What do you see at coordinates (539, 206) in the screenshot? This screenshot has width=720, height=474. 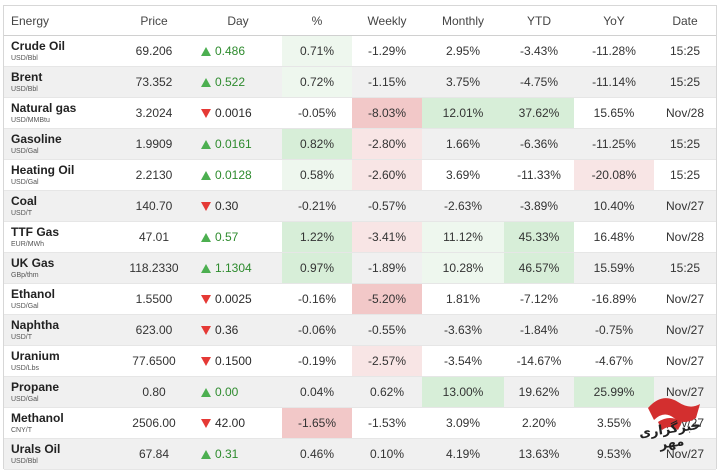 I see `ytd-cell: -3.89%` at bounding box center [539, 206].